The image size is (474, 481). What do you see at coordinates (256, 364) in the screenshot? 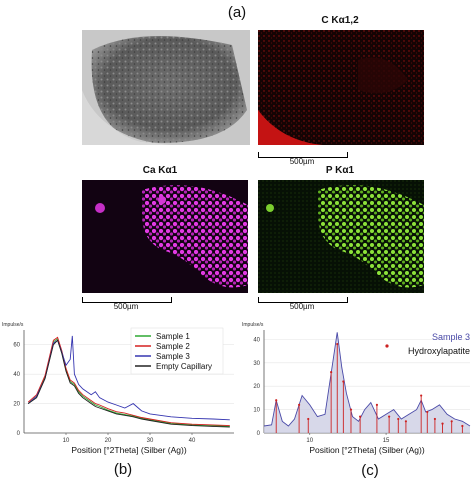
I see `y-tick-label: 30` at bounding box center [256, 364].